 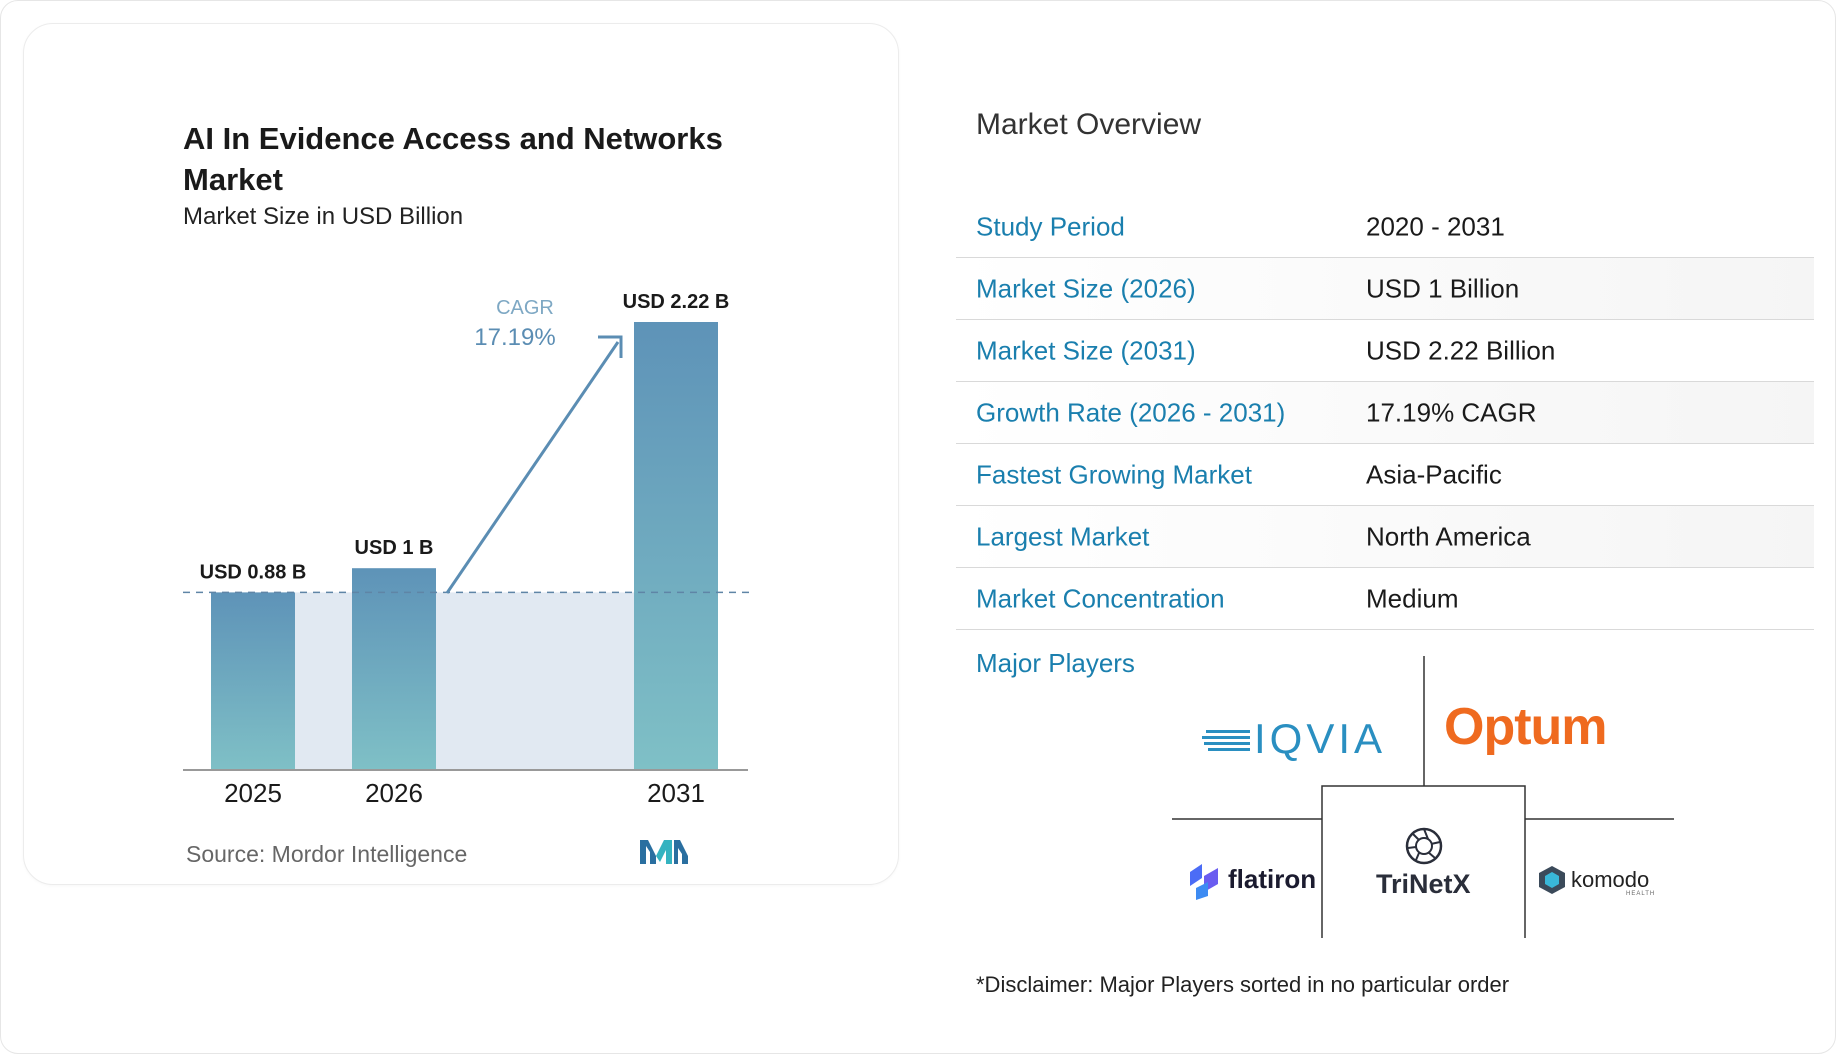 What do you see at coordinates (1434, 474) in the screenshot?
I see `row-value: Asia-Pacific` at bounding box center [1434, 474].